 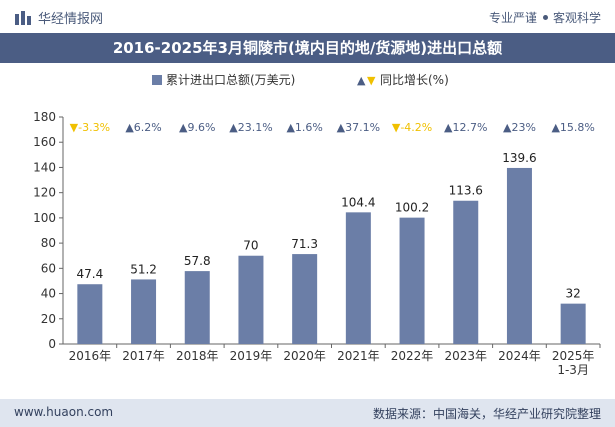 What do you see at coordinates (465, 356) in the screenshot?
I see `x-tick-label: 2023年` at bounding box center [465, 356].